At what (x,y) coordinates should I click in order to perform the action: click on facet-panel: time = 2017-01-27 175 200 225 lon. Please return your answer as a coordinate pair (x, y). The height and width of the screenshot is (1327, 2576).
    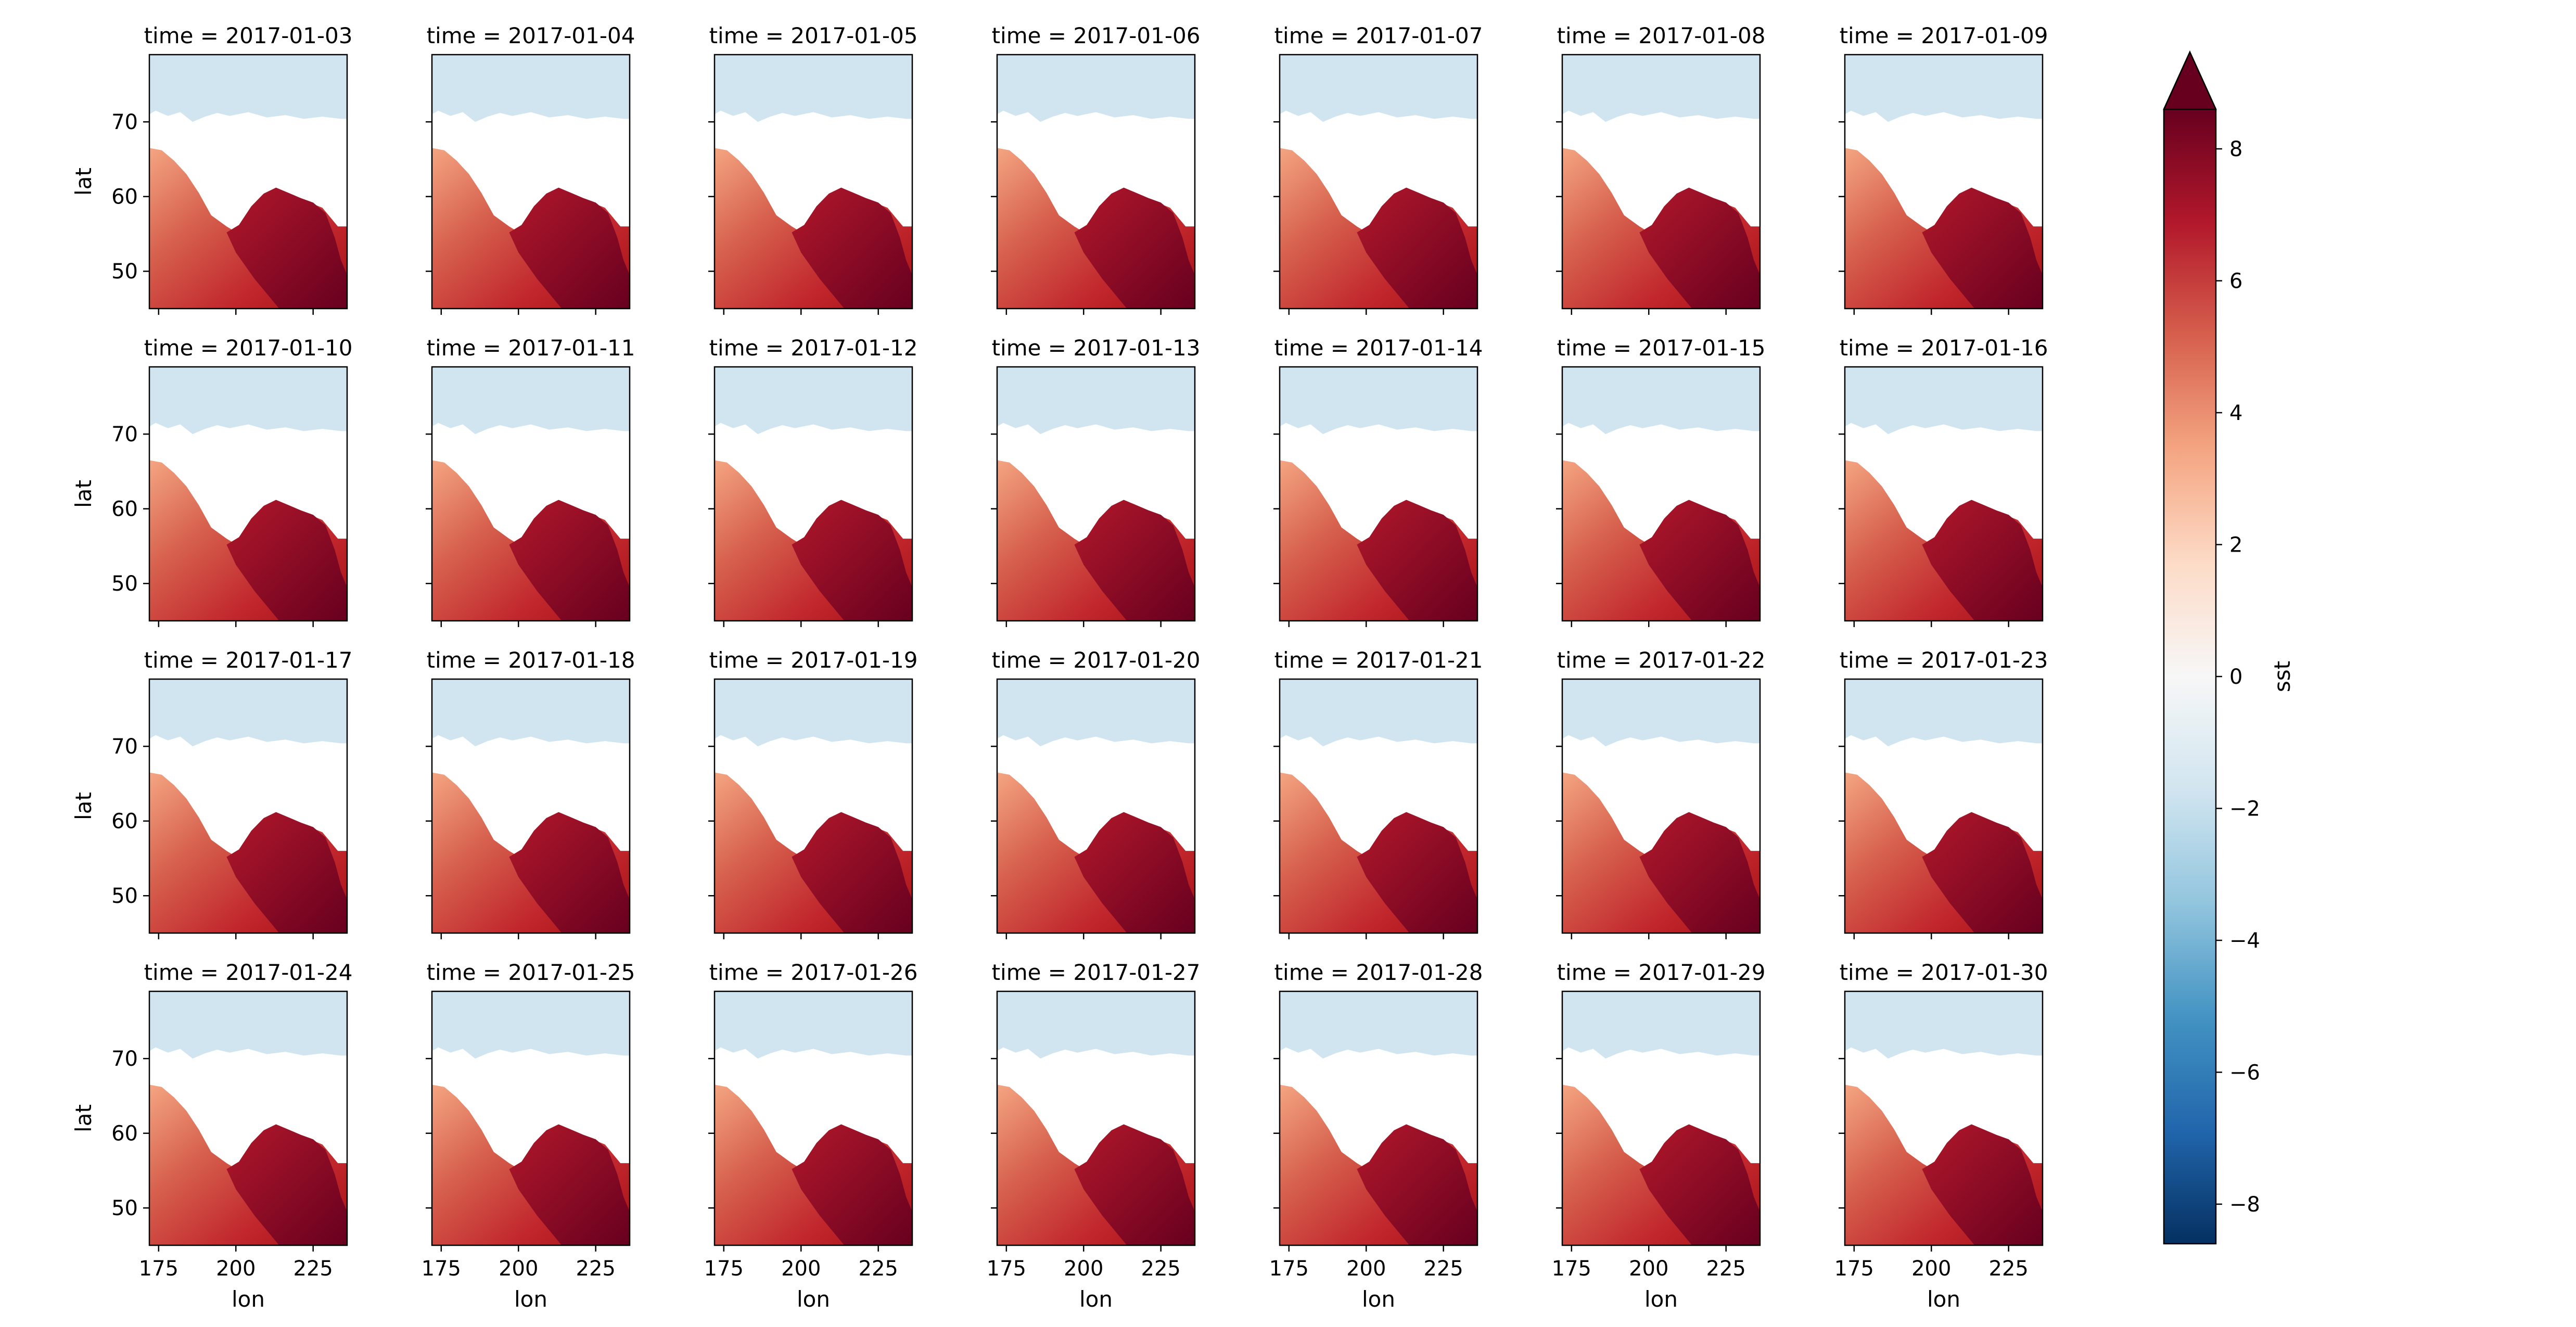
    Looking at the image, I should click on (1094, 1136).